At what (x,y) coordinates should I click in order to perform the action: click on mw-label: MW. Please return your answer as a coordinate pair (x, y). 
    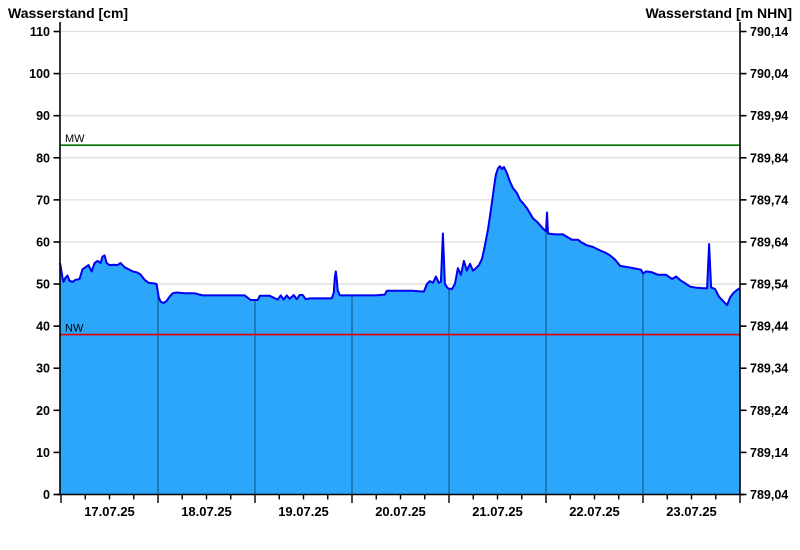
    Looking at the image, I should click on (75, 139).